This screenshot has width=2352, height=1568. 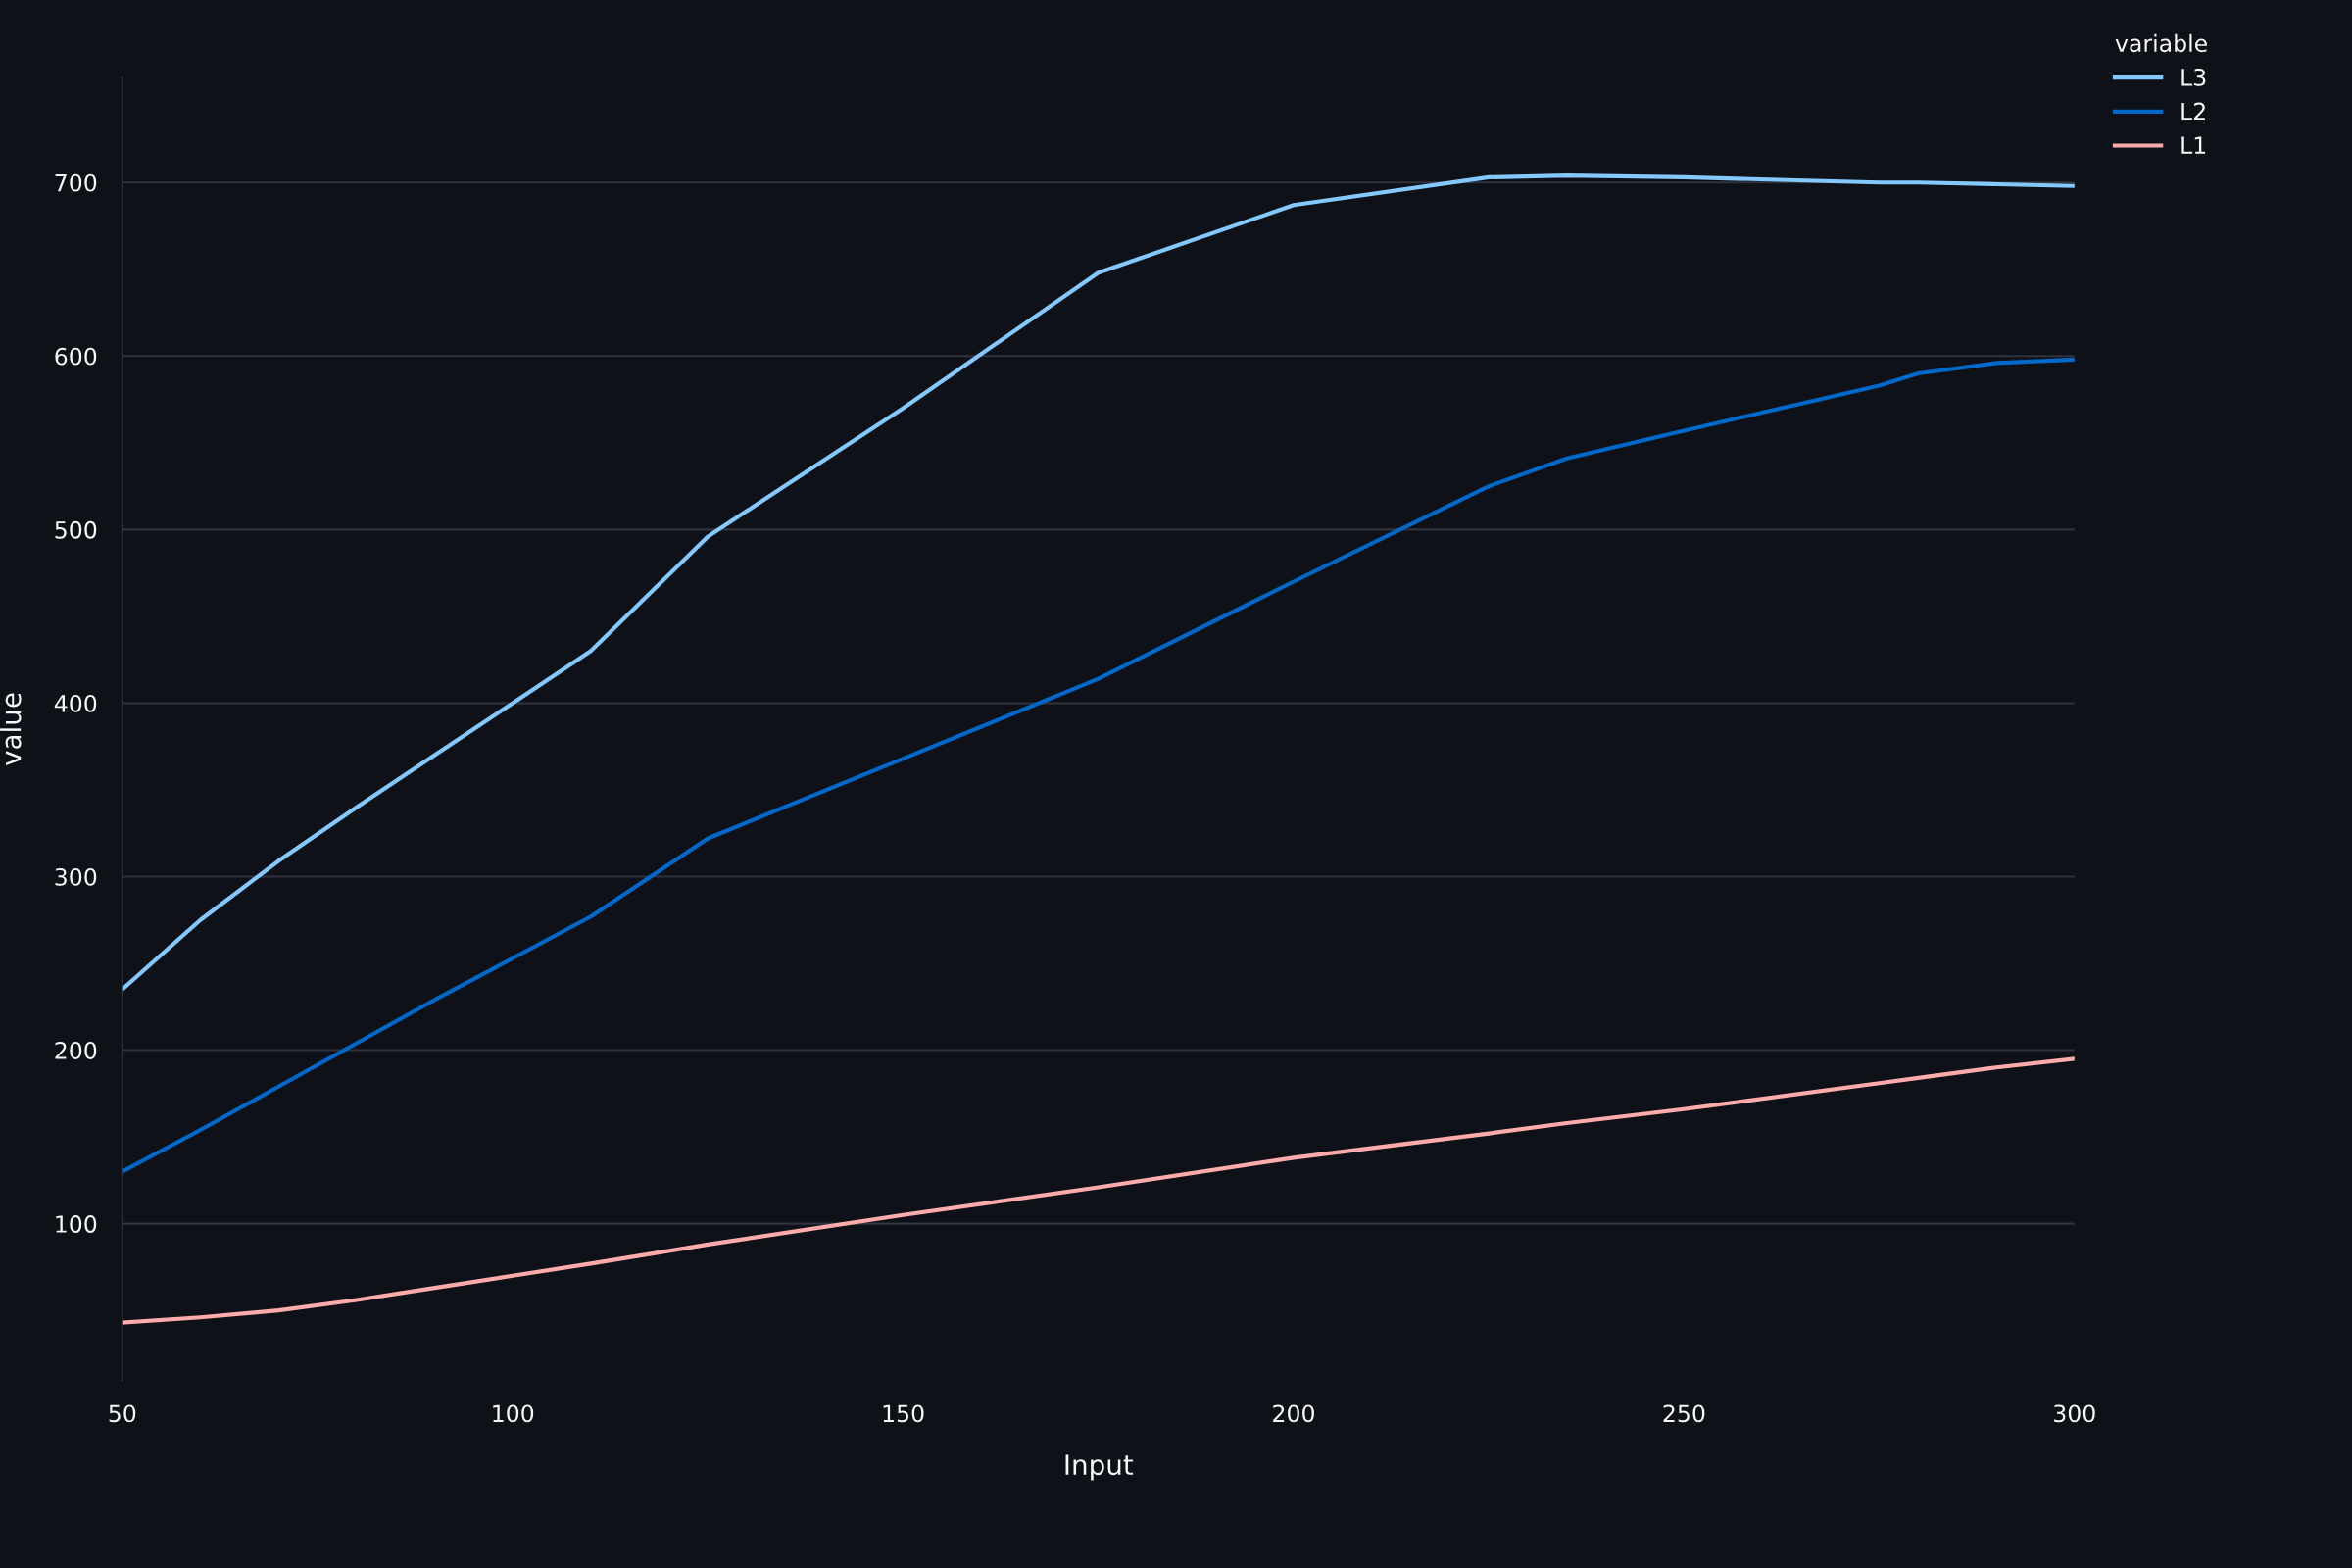 I want to click on legend-title: variable, so click(x=2161, y=43).